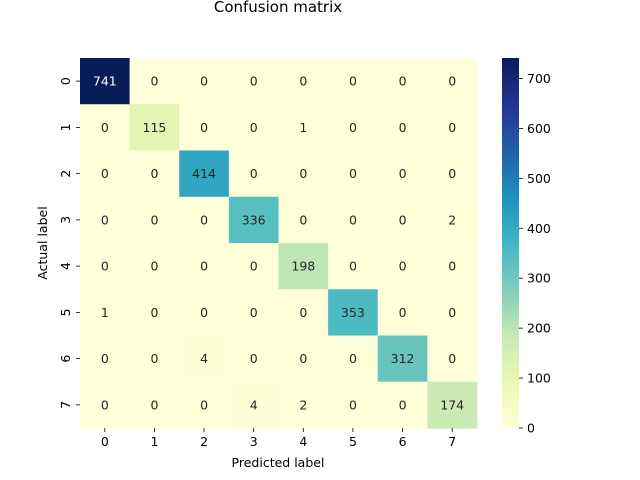 The image size is (640, 480). I want to click on y-tick-label: 6, so click(65, 359).